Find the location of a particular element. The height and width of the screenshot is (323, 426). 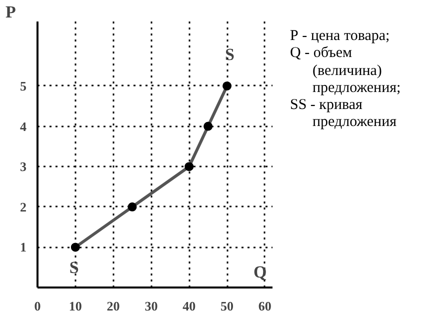

x-tick-label: 30 is located at coordinates (151, 306).